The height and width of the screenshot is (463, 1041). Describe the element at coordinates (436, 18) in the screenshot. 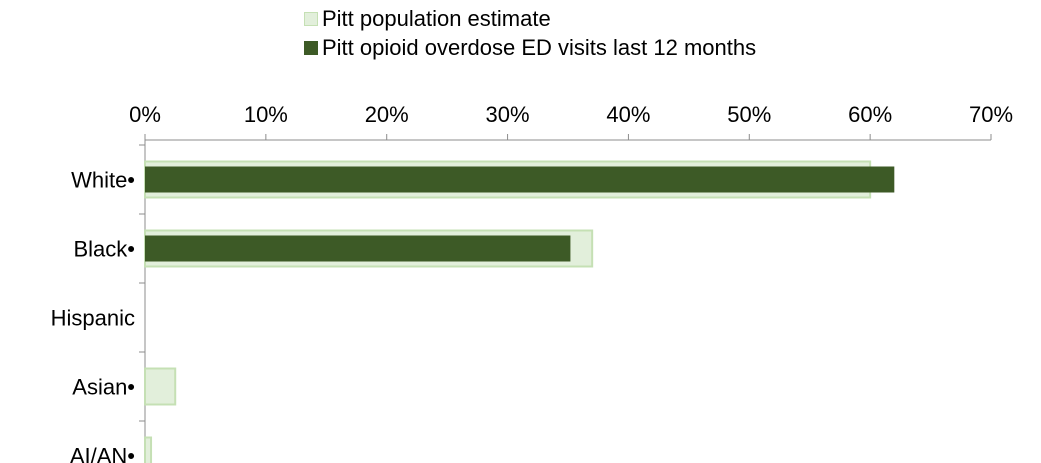

I see `legend-label-population: Pitt population estimate` at that location.